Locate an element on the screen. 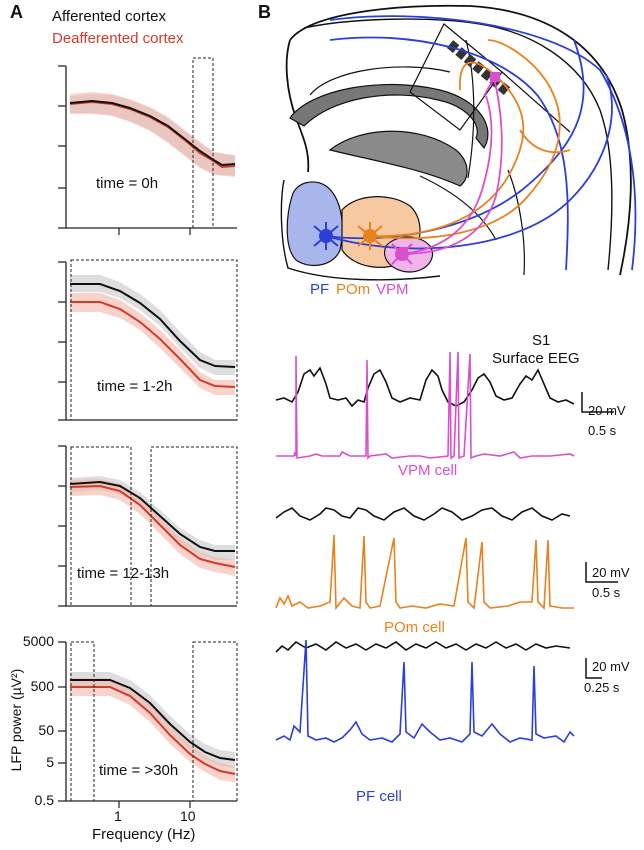 The height and width of the screenshot is (850, 644). x-axis-label: Frequency (Hz) is located at coordinates (144, 834).